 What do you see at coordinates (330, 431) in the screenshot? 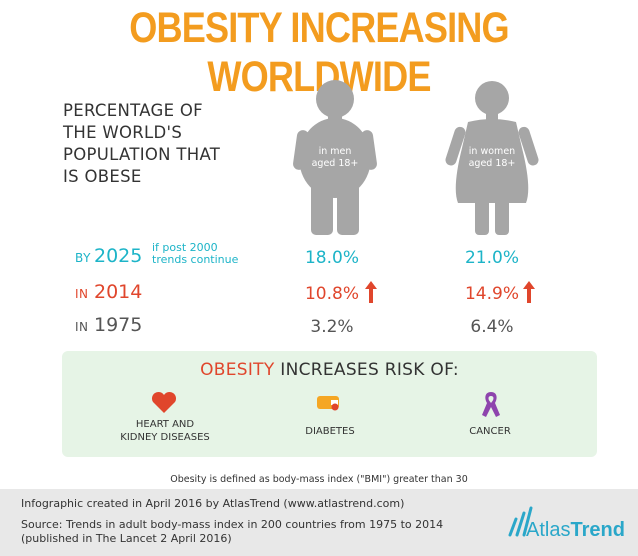
I see `risk-diabetes-label: DIABETES` at bounding box center [330, 431].